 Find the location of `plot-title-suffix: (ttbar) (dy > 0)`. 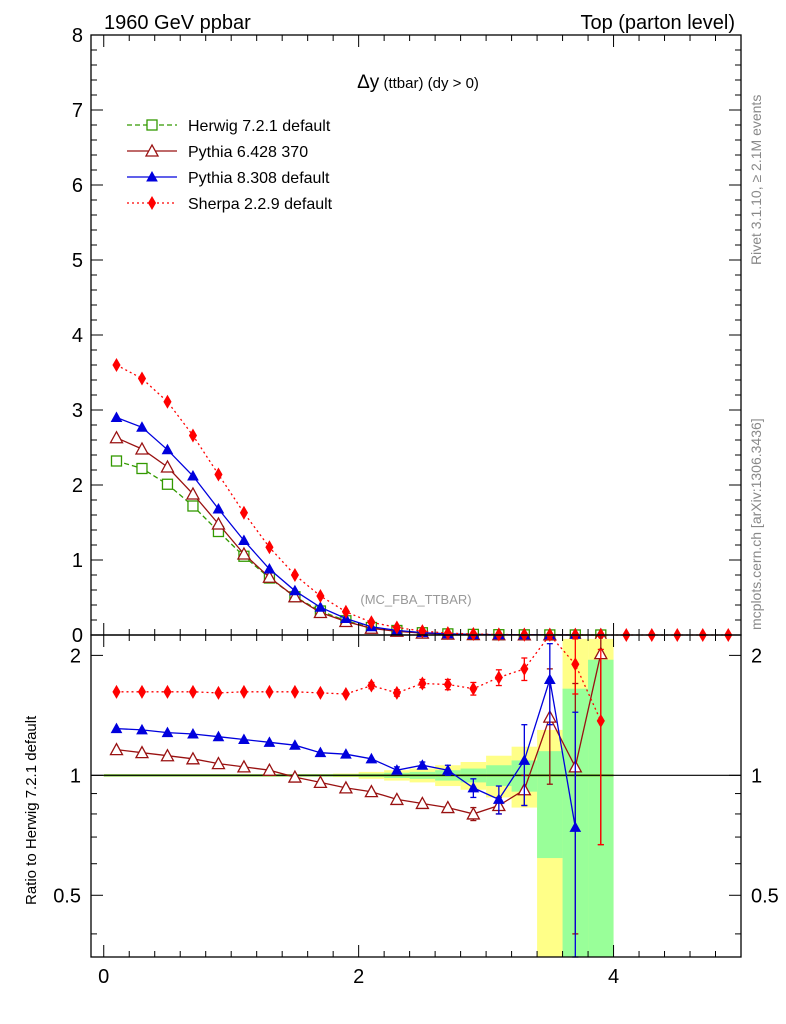

plot-title-suffix: (ttbar) (dy > 0) is located at coordinates (429, 83).